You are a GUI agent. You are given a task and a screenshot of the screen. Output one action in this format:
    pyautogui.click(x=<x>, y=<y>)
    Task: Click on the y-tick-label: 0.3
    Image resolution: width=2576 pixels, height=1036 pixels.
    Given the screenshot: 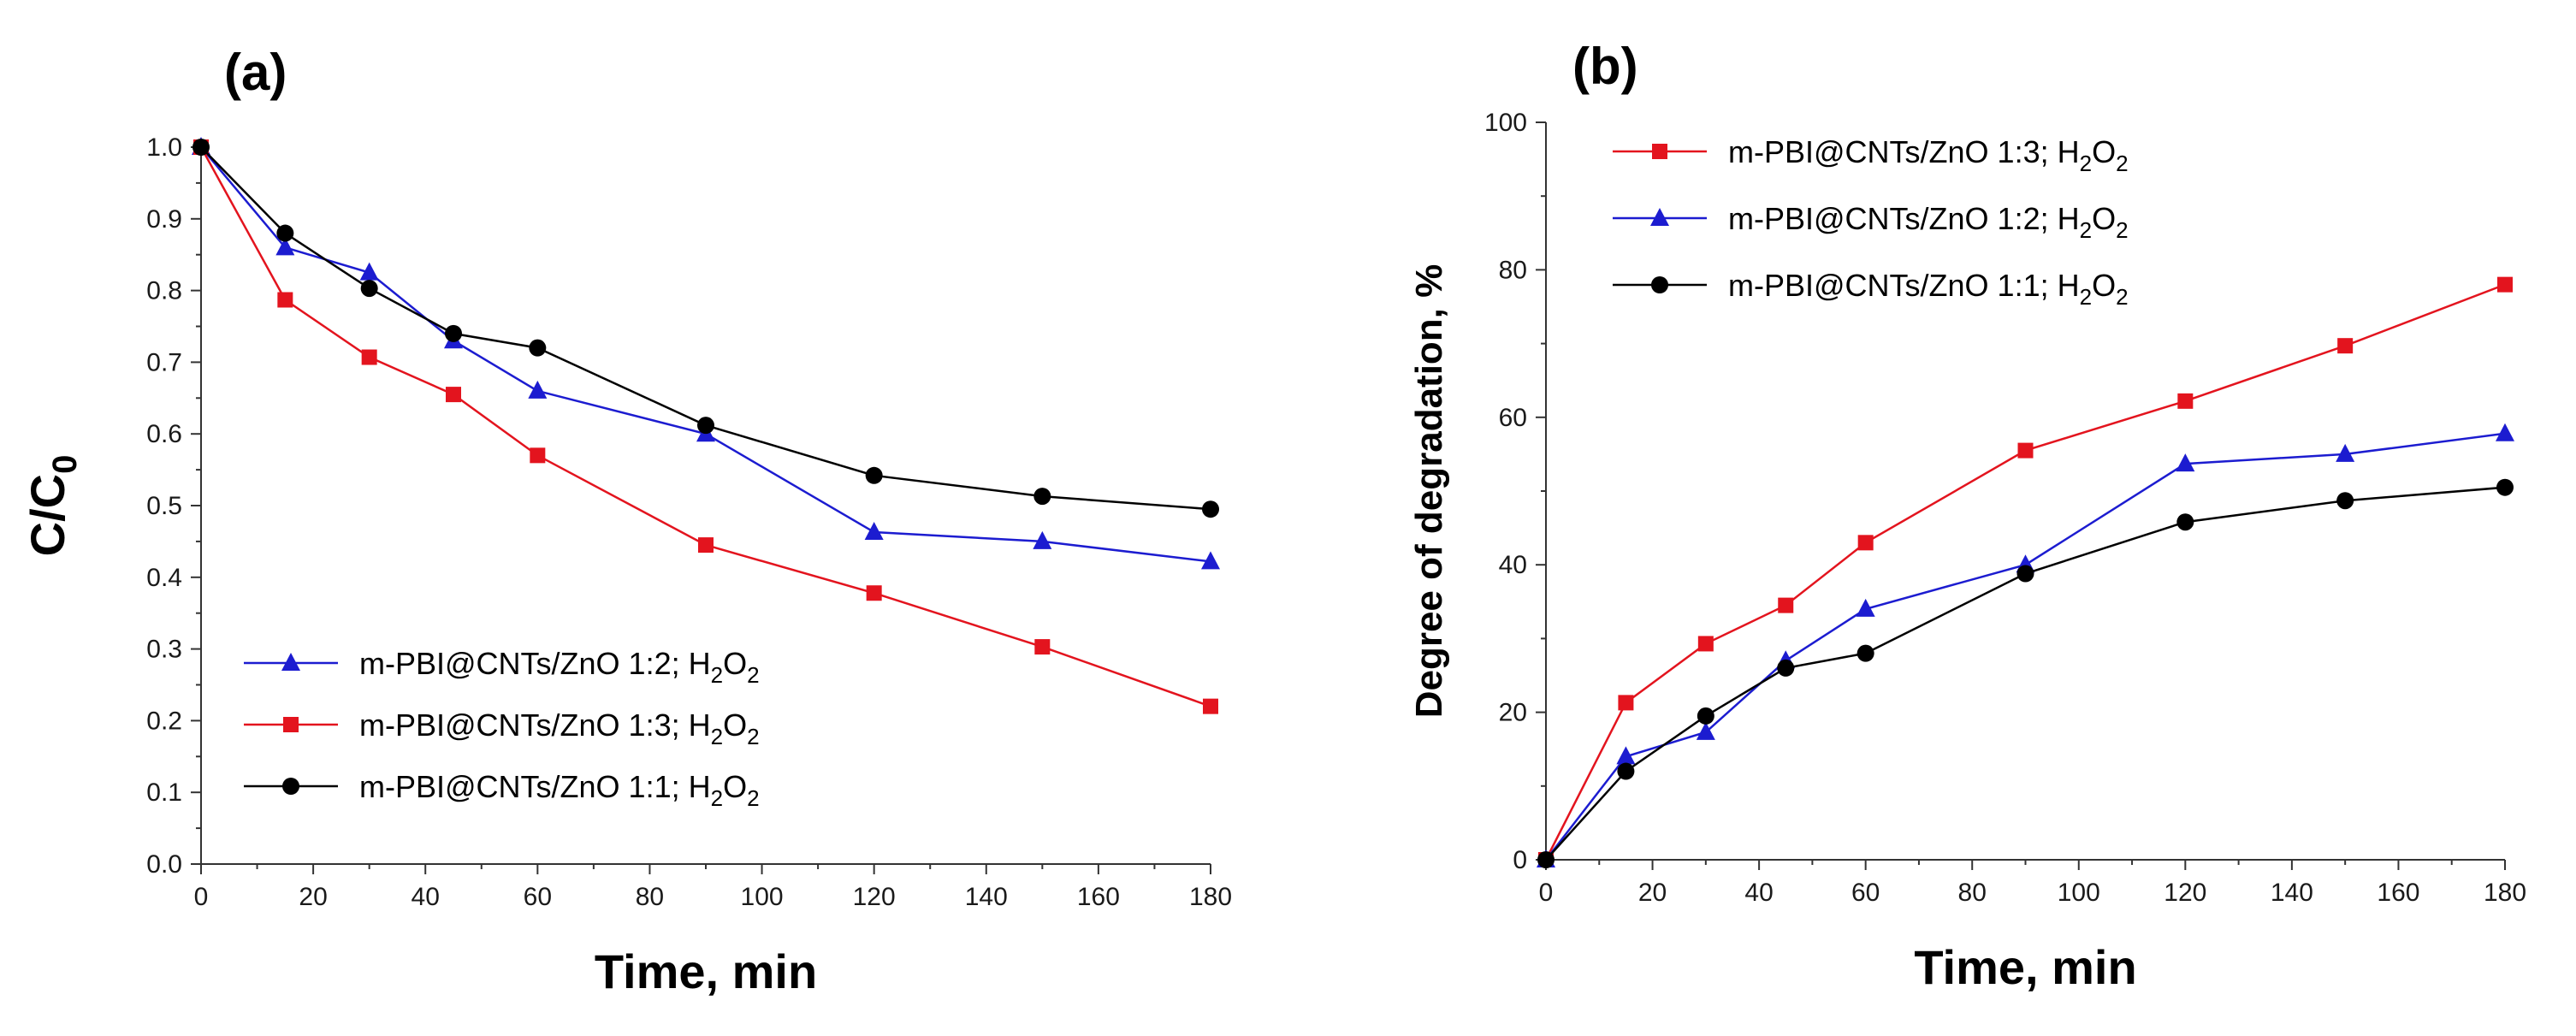 What is the action you would take?
    pyautogui.click(x=164, y=650)
    